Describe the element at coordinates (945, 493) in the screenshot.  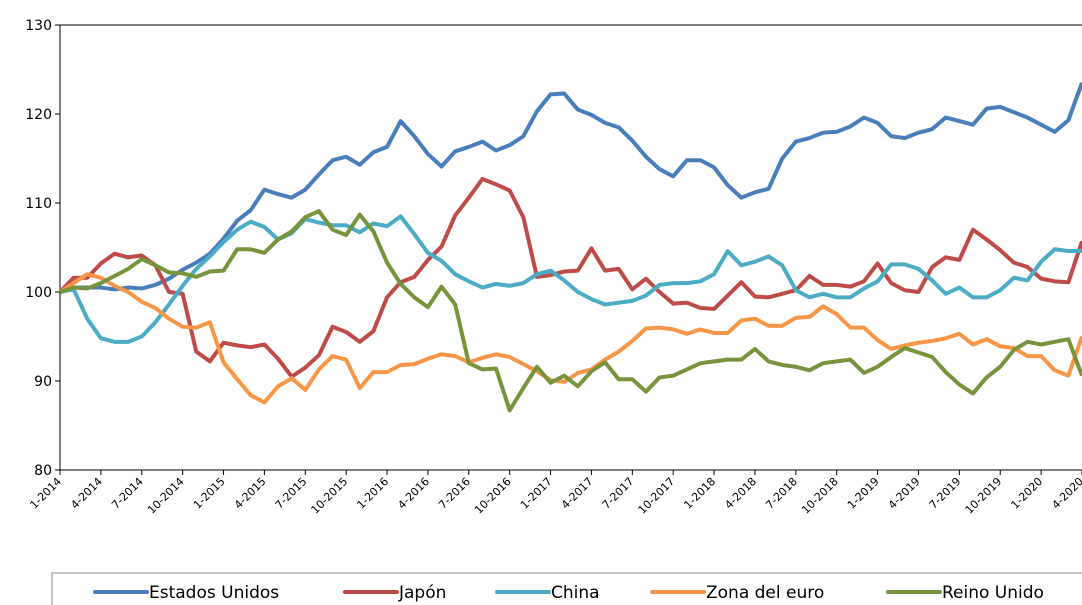
I see `x-tick-label: 7-2019` at that location.